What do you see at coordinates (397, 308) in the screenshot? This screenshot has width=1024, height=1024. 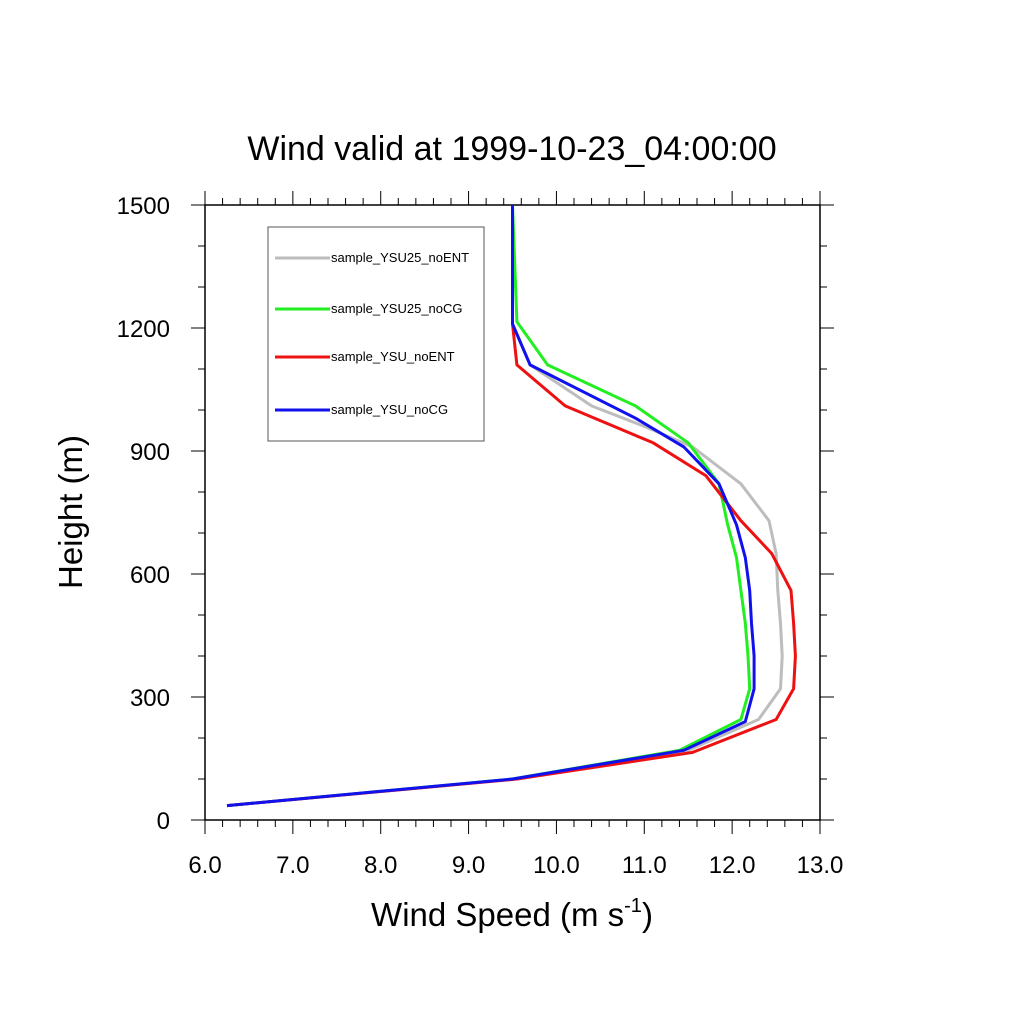 I see `legend-label: sample_YSU25_noCG` at bounding box center [397, 308].